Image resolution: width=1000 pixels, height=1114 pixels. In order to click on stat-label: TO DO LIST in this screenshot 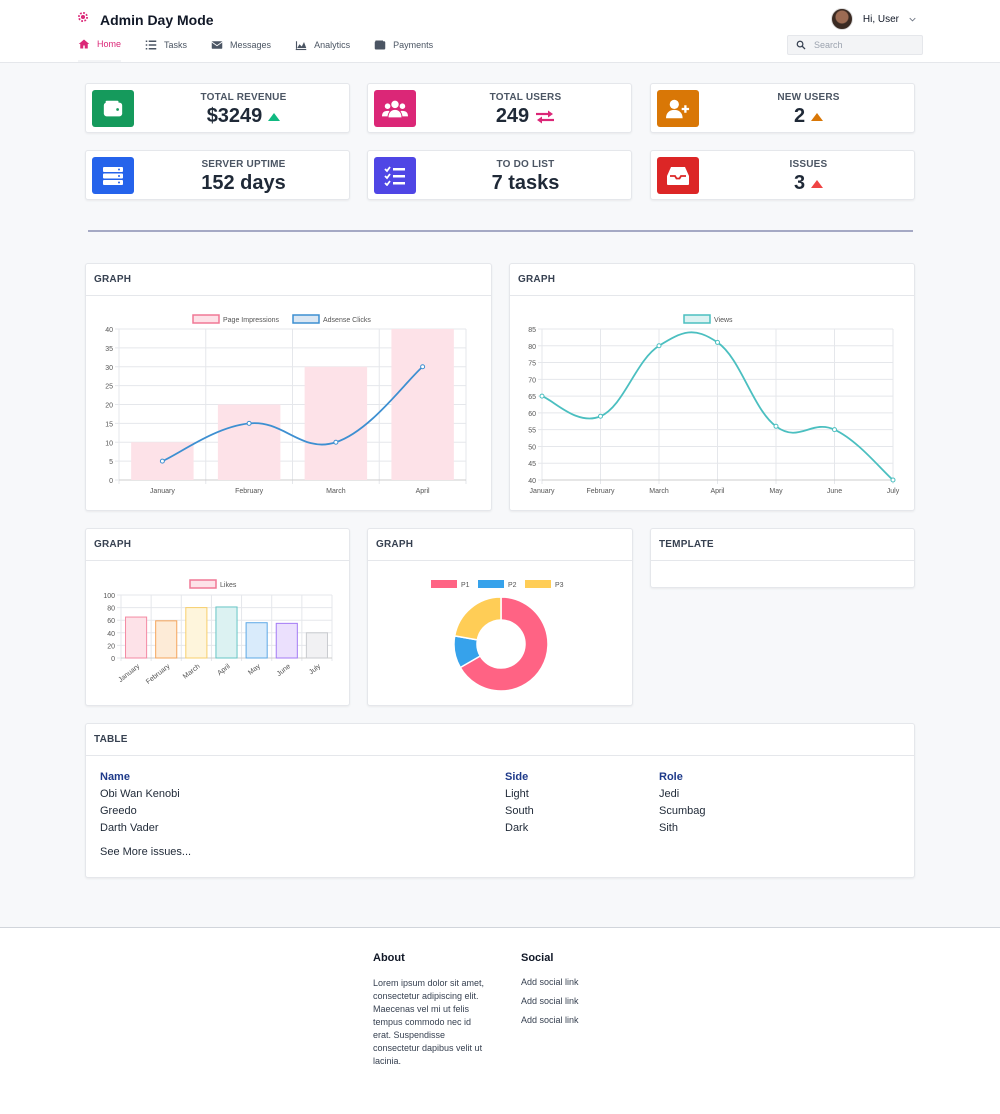, I will do `click(525, 164)`.